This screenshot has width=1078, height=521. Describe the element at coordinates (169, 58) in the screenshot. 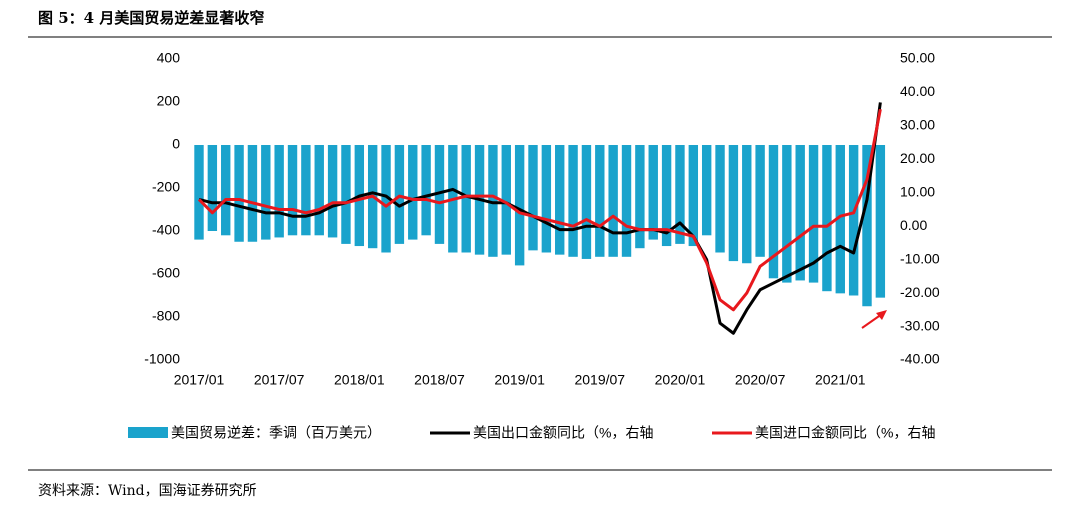

I see `y-tick-label: 400` at that location.